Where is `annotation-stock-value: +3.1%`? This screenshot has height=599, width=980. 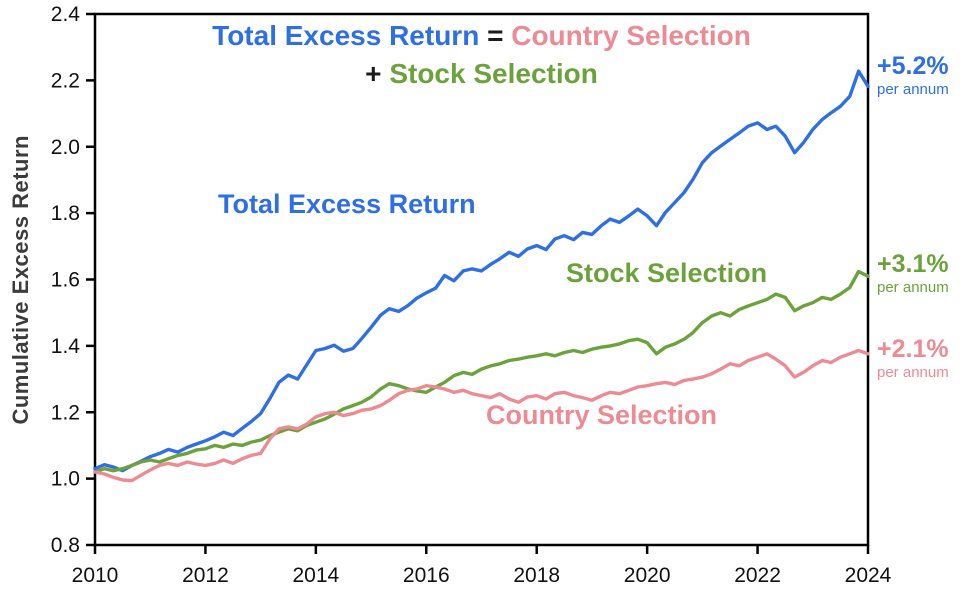 annotation-stock-value: +3.1% is located at coordinates (913, 264).